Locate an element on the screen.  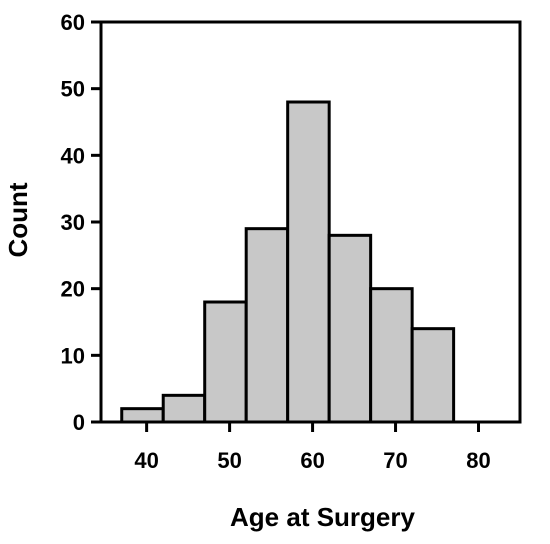
y-tick-label: 10 is located at coordinates (73, 355).